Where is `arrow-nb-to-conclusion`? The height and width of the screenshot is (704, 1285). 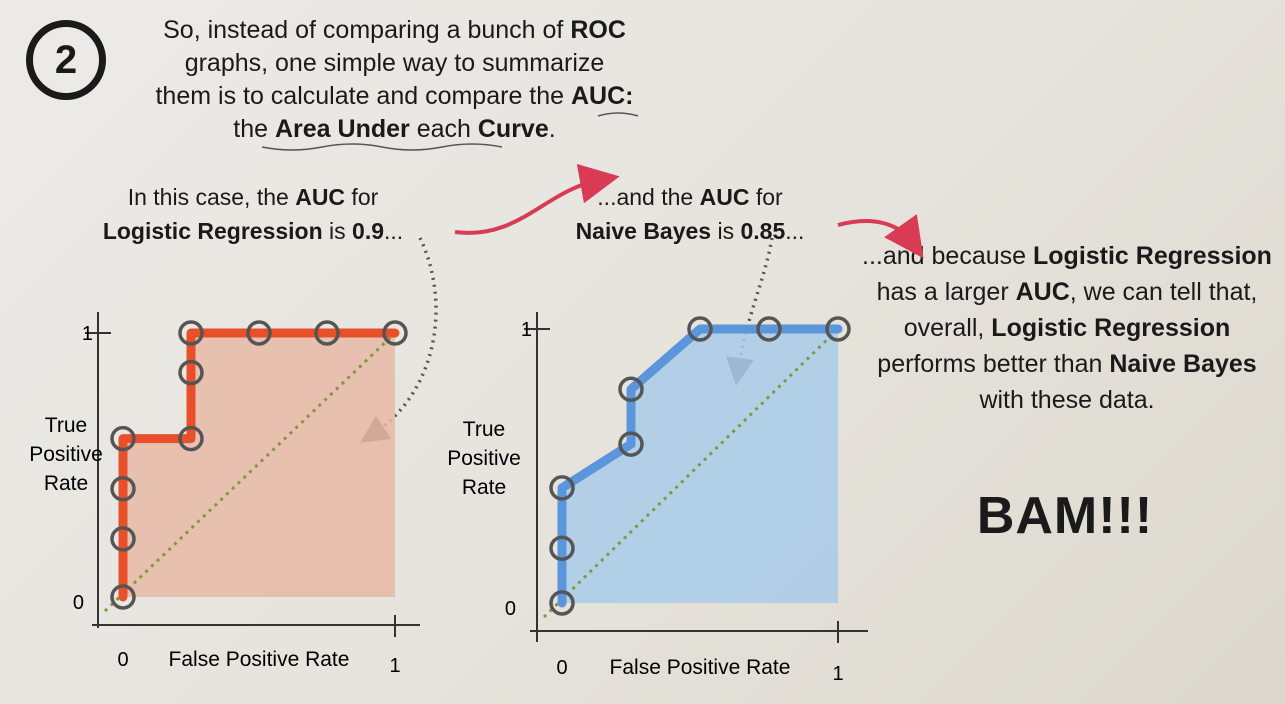
arrow-nb-to-conclusion is located at coordinates (880, 236).